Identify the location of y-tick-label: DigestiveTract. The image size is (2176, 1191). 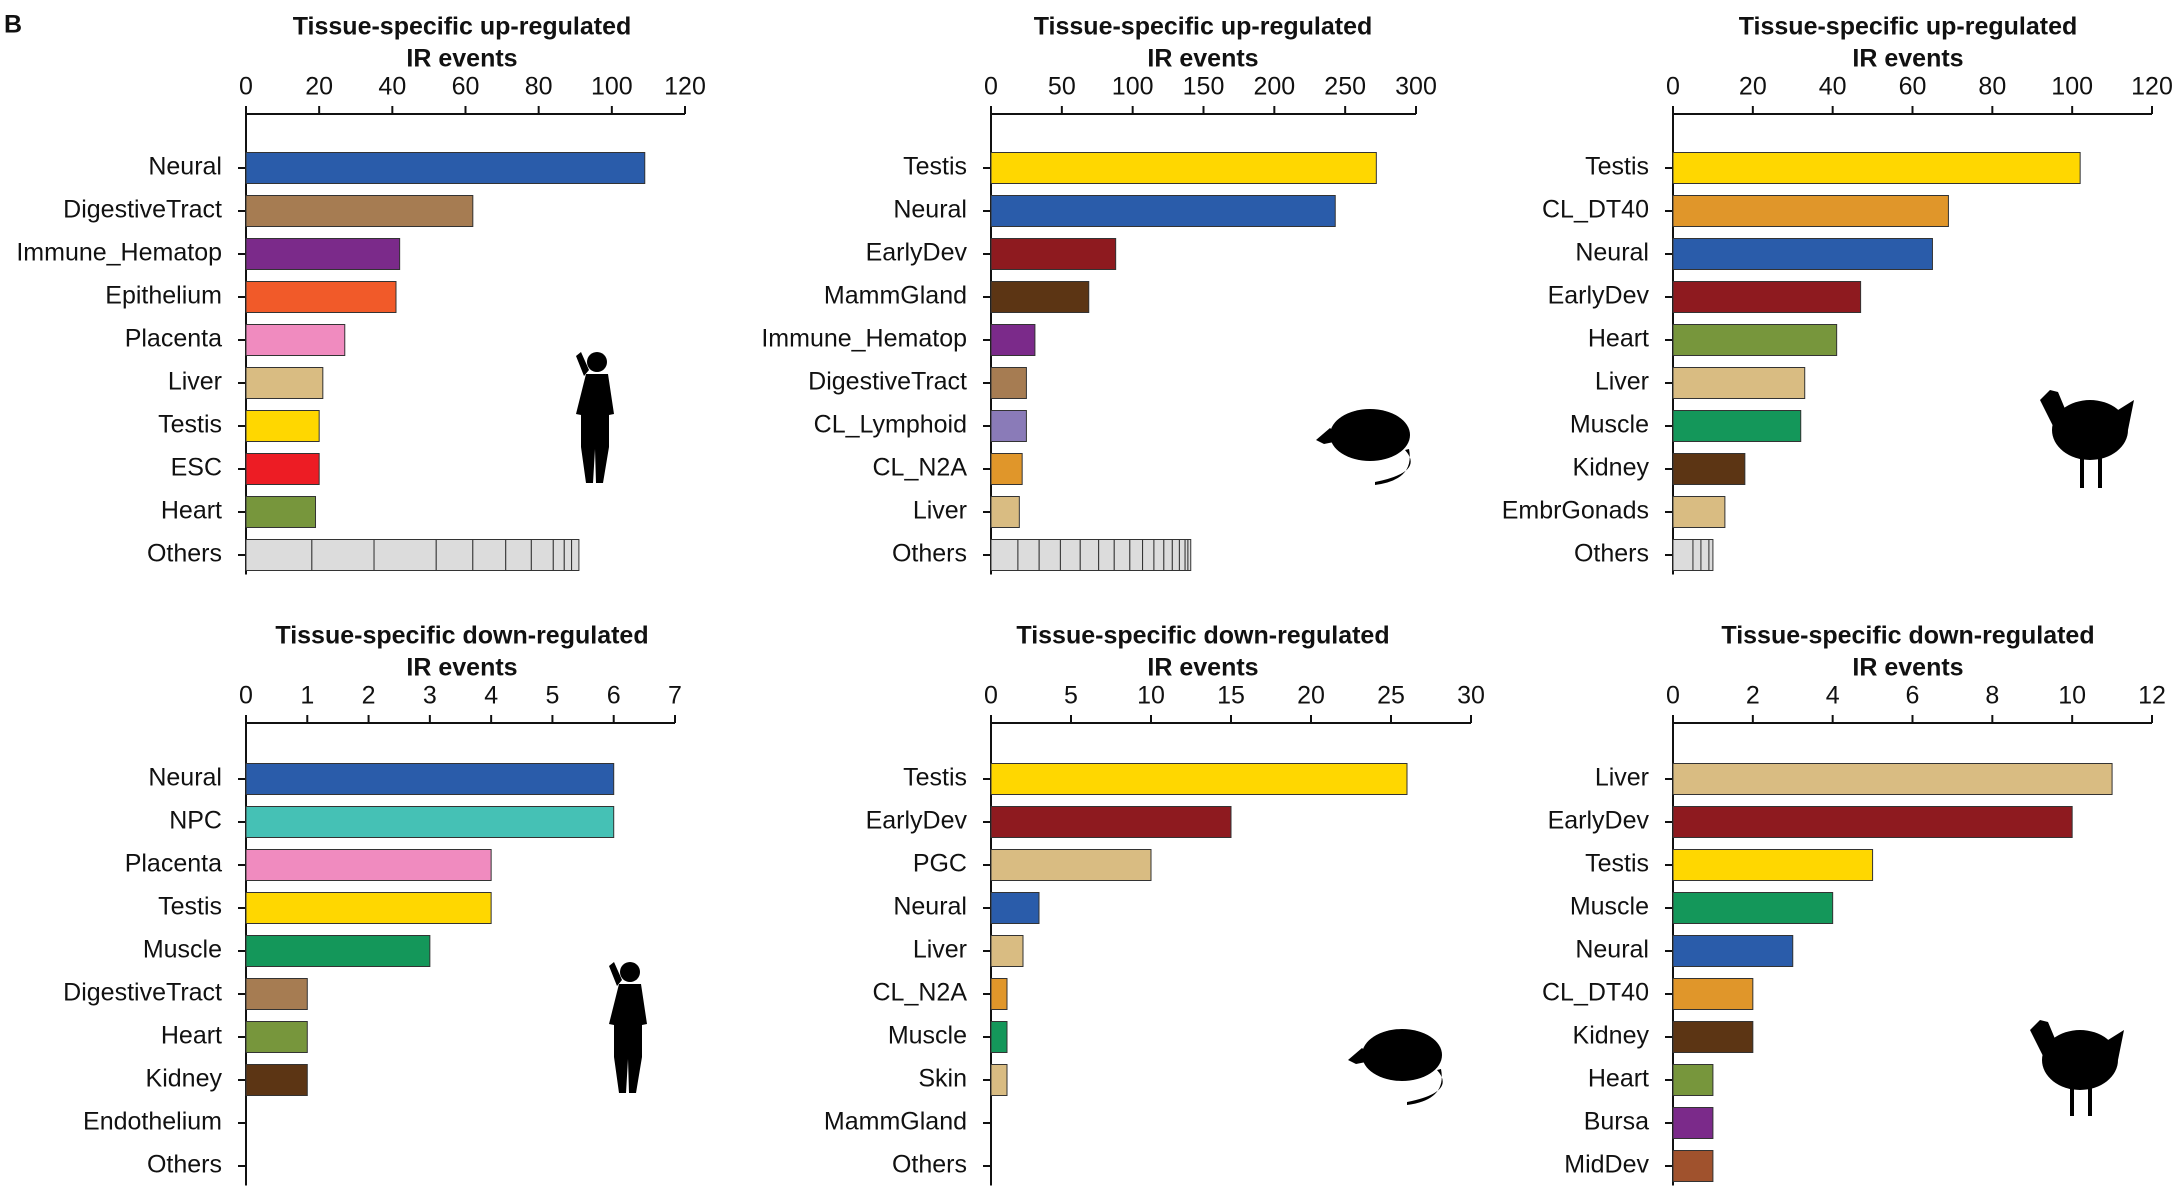
(887, 382).